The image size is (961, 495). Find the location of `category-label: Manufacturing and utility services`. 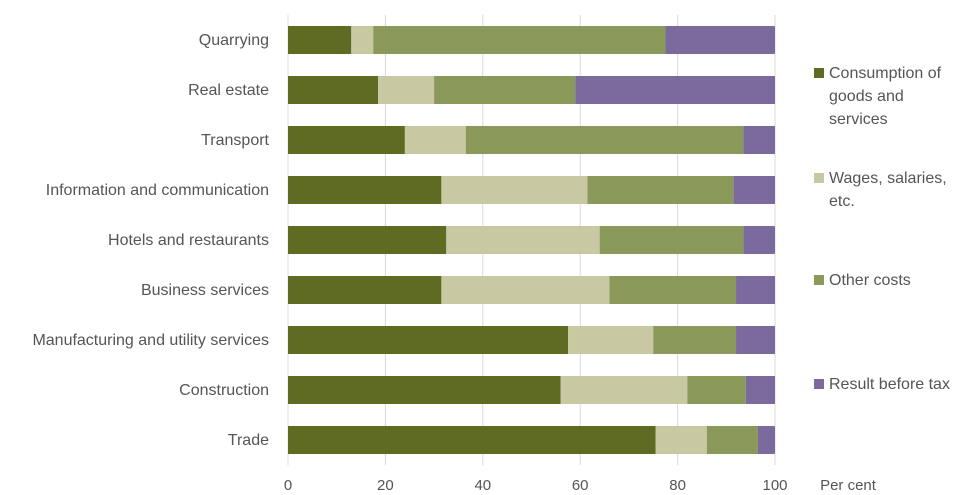

category-label: Manufacturing and utility services is located at coordinates (150, 340).